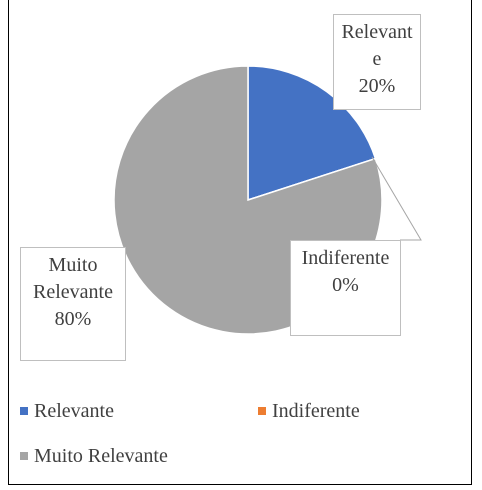 The height and width of the screenshot is (490, 482). What do you see at coordinates (396, 198) in the screenshot?
I see `leader-line` at bounding box center [396, 198].